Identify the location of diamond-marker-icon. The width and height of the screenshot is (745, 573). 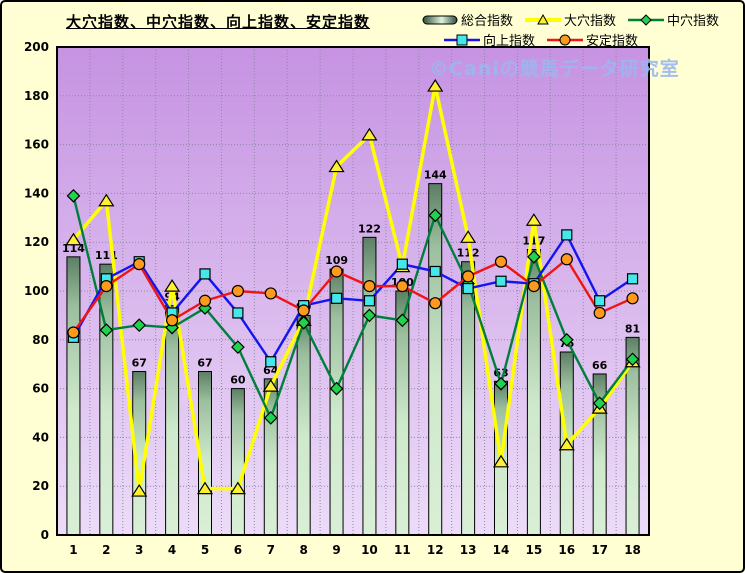
(646, 20).